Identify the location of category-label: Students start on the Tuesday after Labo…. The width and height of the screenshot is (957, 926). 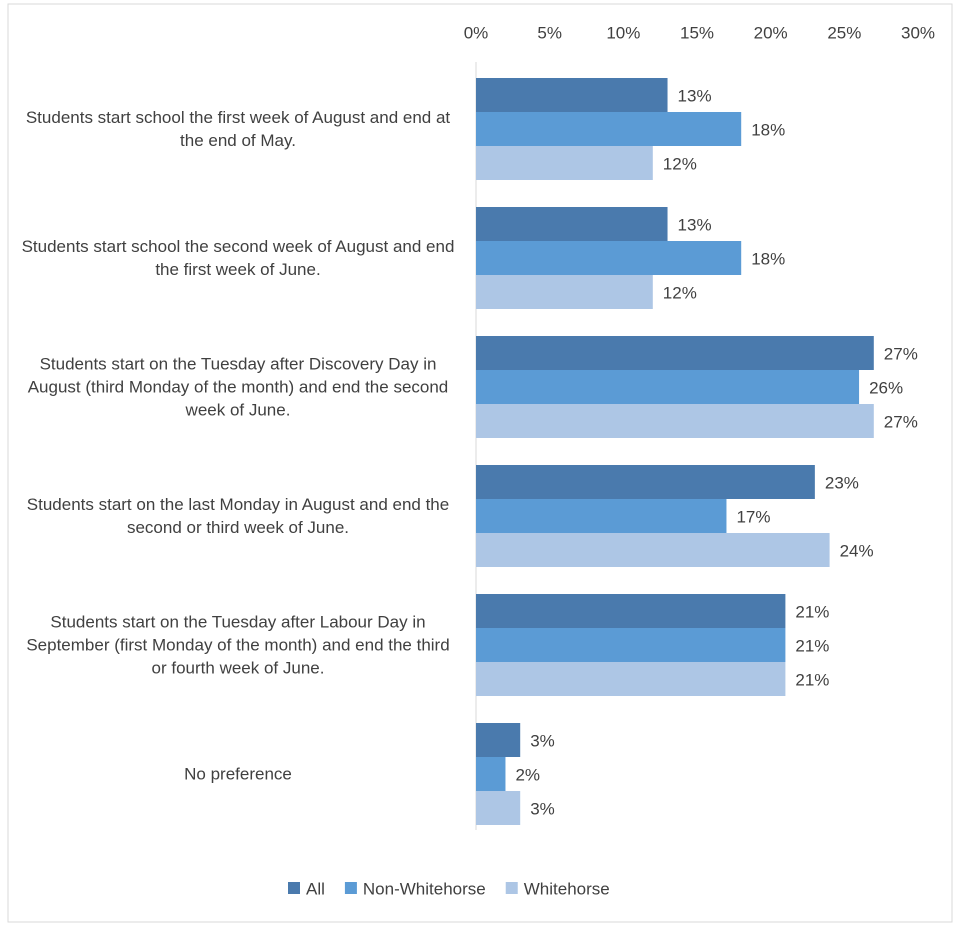
(238, 645).